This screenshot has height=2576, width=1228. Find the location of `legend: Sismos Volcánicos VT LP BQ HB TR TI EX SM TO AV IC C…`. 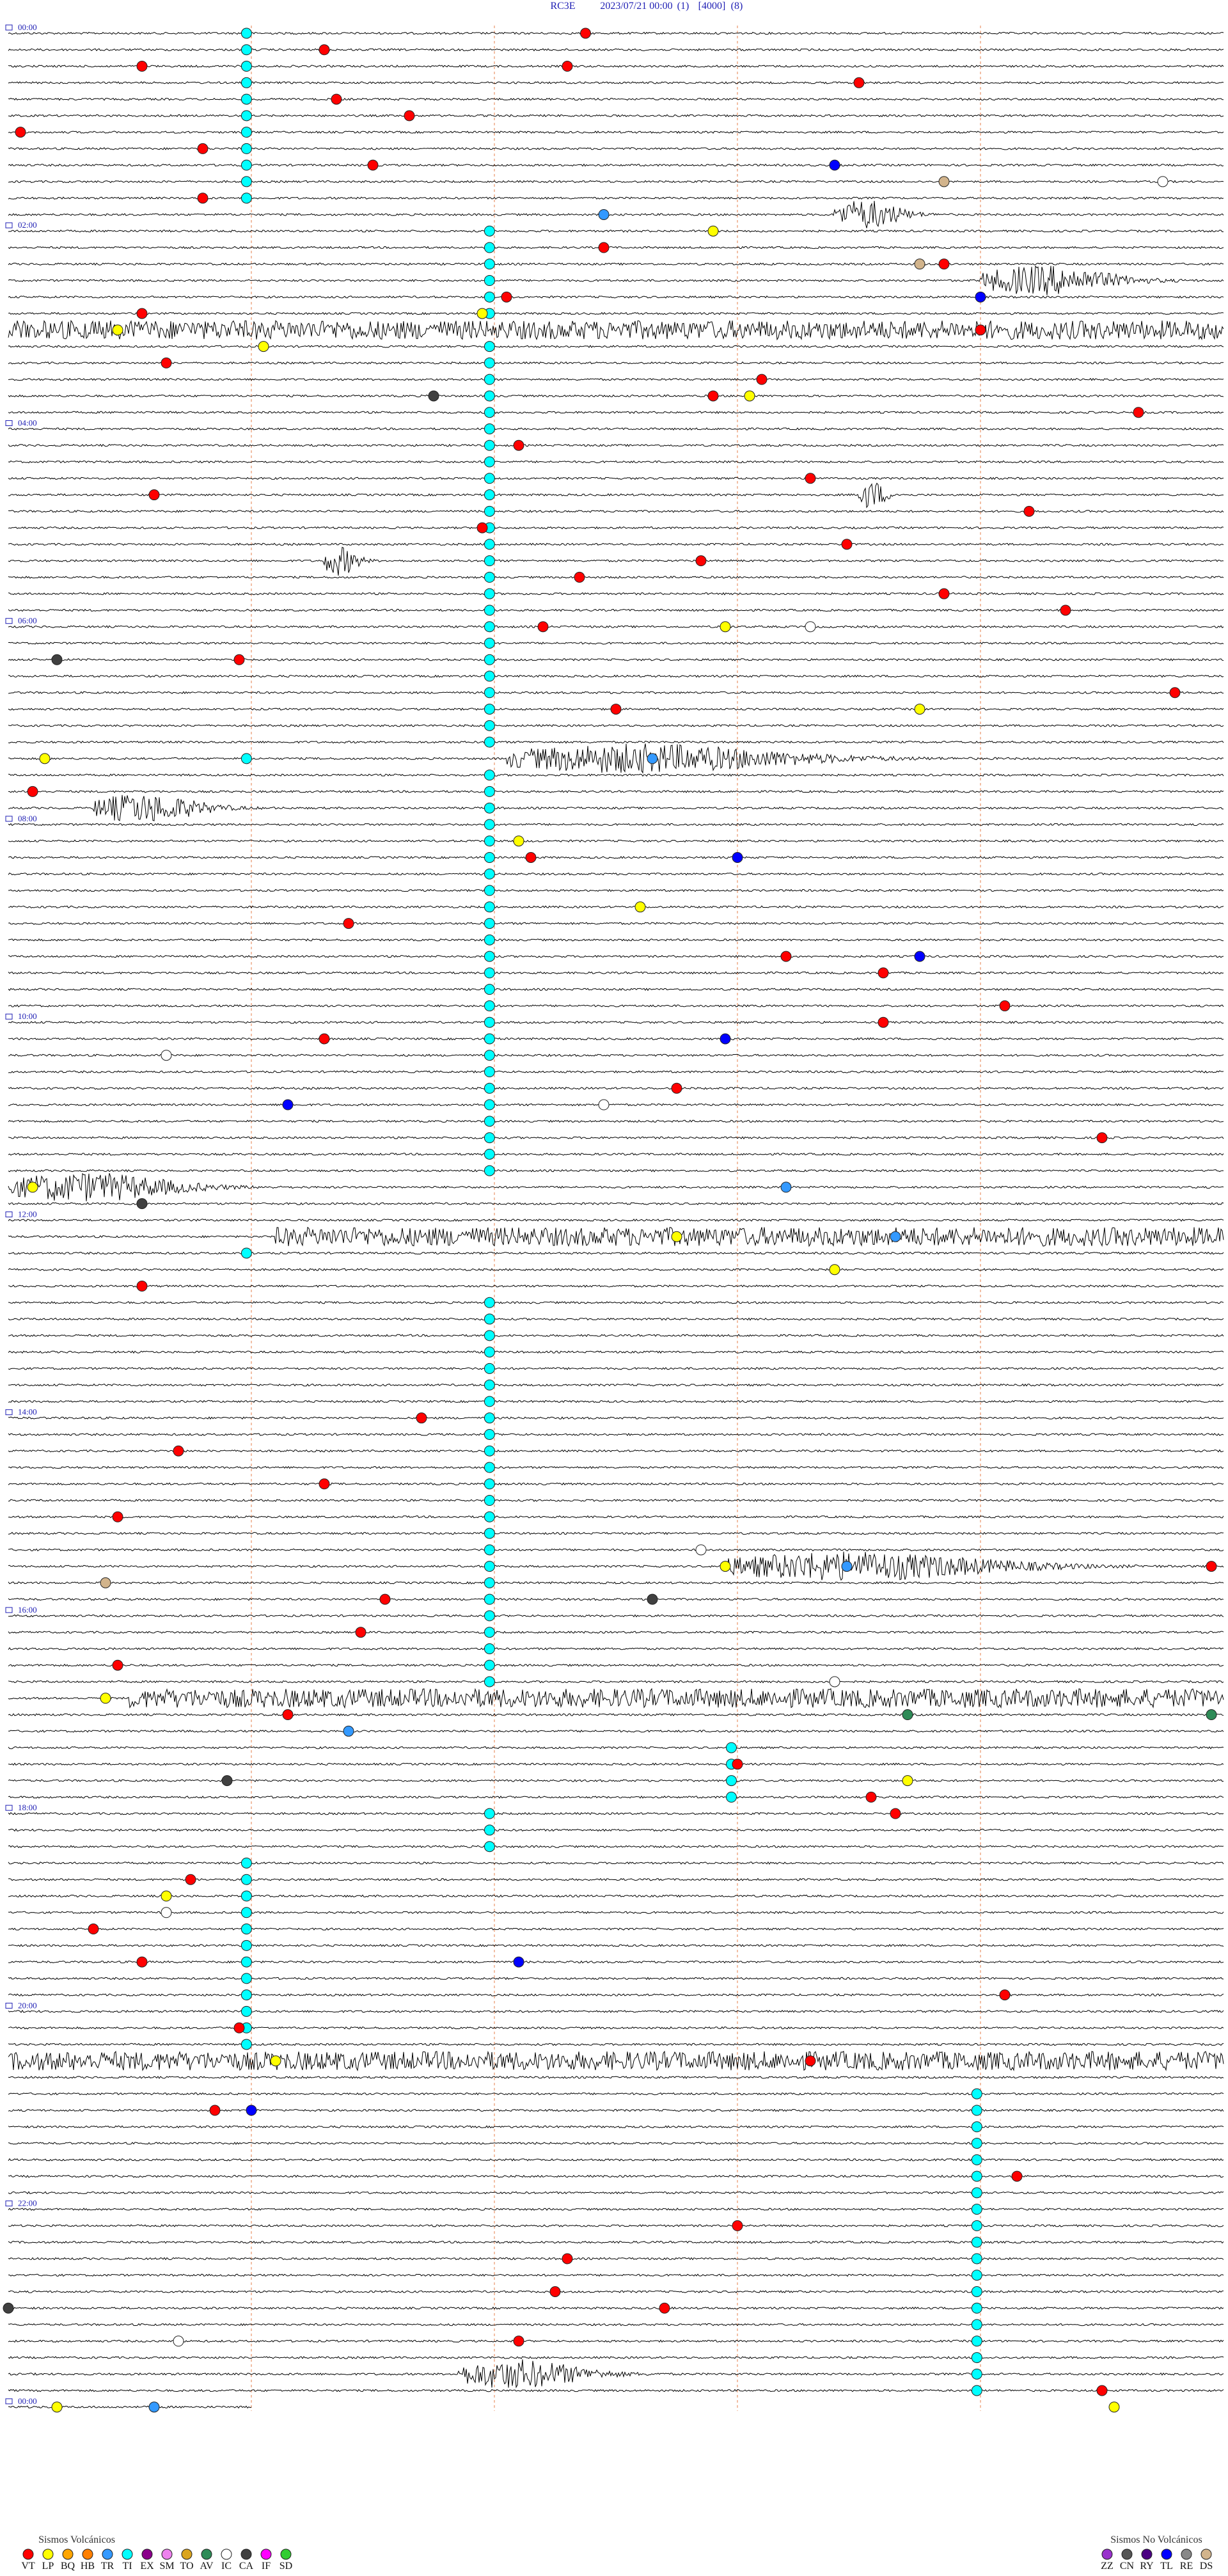

legend: Sismos Volcánicos VT LP BQ HB TR TI EX SM TO AV IC C… is located at coordinates (617, 2553).